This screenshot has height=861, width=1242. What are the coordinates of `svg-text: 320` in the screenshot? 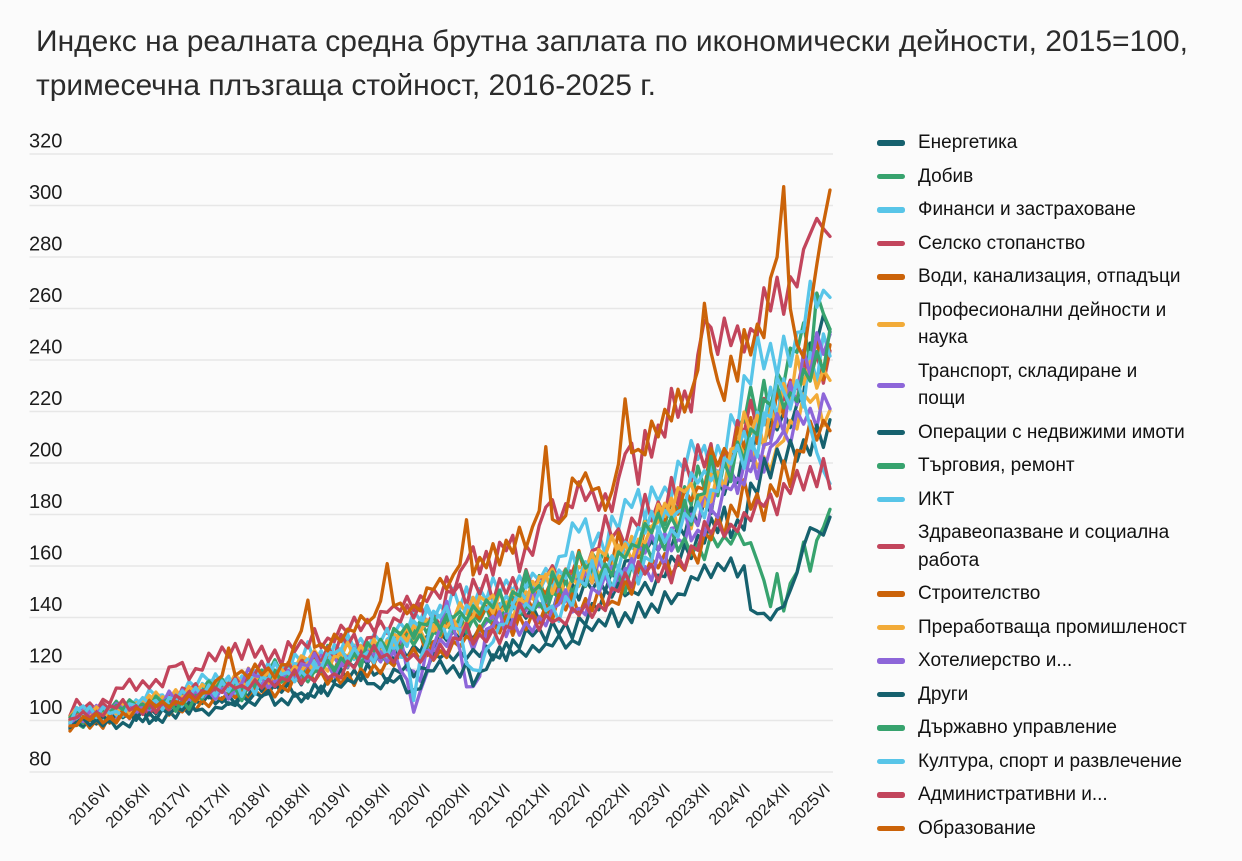 It's located at (45, 142).